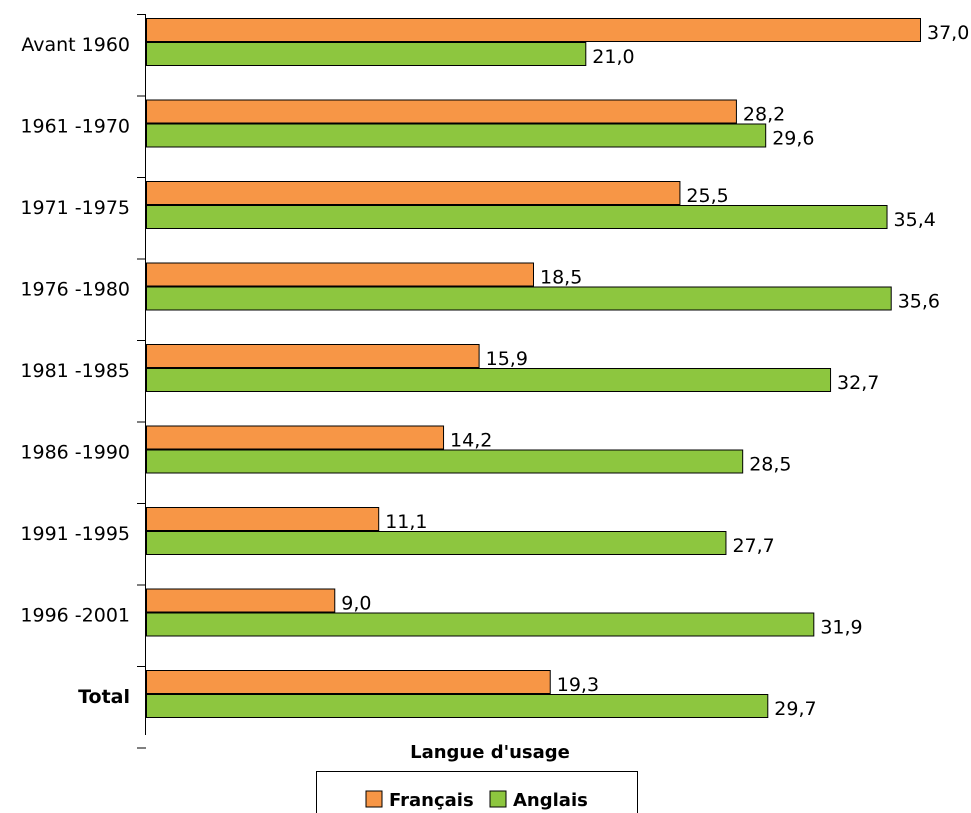 The width and height of the screenshot is (971, 813). I want to click on bar-francais-avant-1960, so click(533, 30).